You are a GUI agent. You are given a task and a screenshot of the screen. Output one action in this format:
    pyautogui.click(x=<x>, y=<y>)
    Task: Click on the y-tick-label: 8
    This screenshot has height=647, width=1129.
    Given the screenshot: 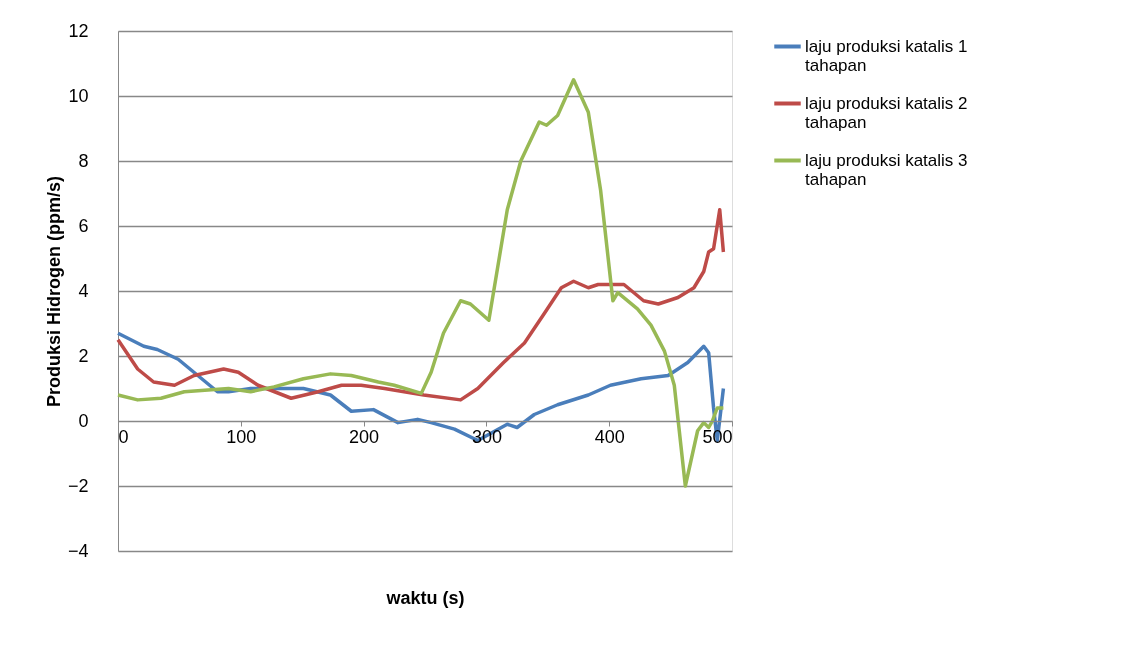 What is the action you would take?
    pyautogui.click(x=83, y=160)
    